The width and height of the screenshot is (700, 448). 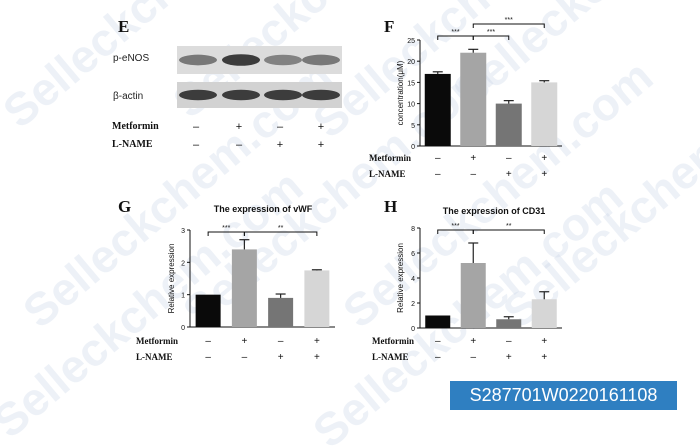 What do you see at coordinates (131, 58) in the screenshot?
I see `blot-label-p-enos: p-eNOS` at bounding box center [131, 58].